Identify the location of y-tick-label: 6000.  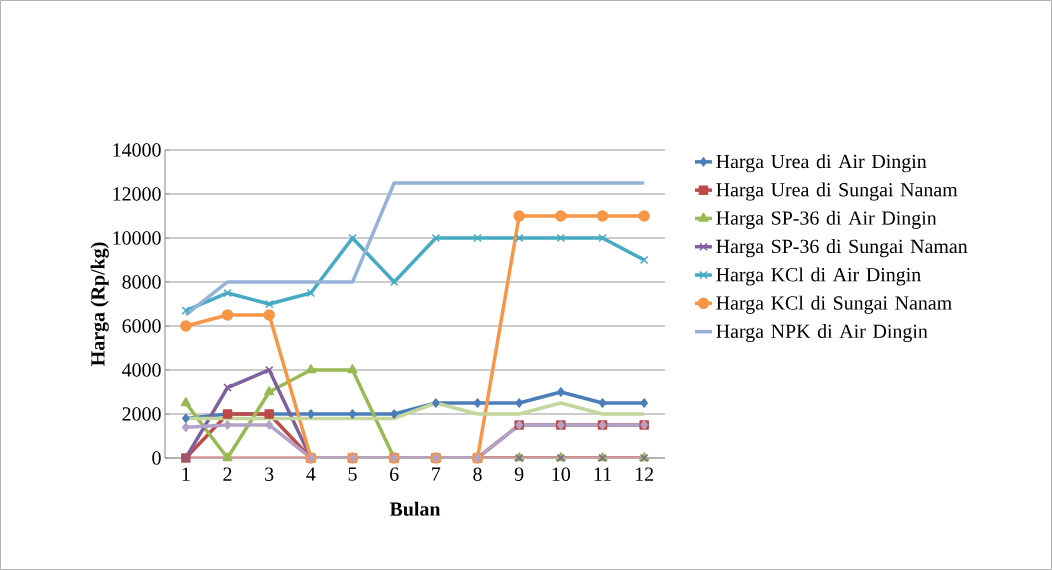
(141, 326).